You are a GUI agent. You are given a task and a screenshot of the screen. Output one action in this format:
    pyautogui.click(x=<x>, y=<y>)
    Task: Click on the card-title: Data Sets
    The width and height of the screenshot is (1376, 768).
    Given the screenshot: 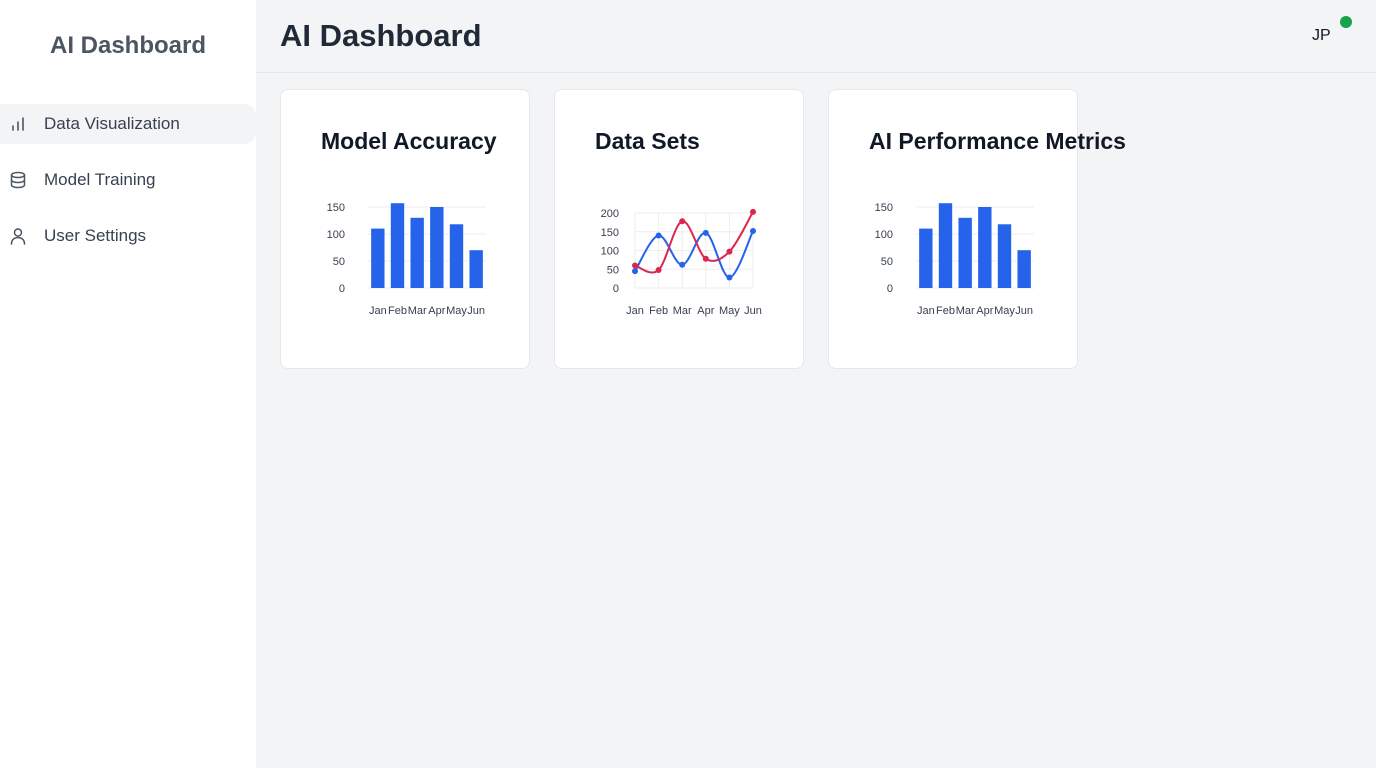 What is the action you would take?
    pyautogui.click(x=647, y=141)
    